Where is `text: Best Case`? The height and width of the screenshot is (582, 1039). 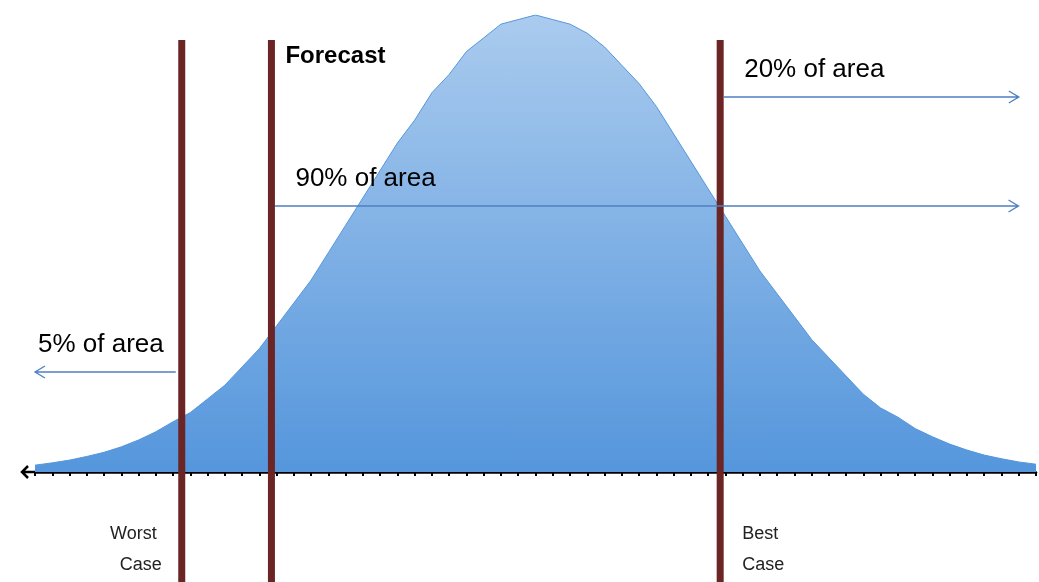 text: Best Case is located at coordinates (763, 548).